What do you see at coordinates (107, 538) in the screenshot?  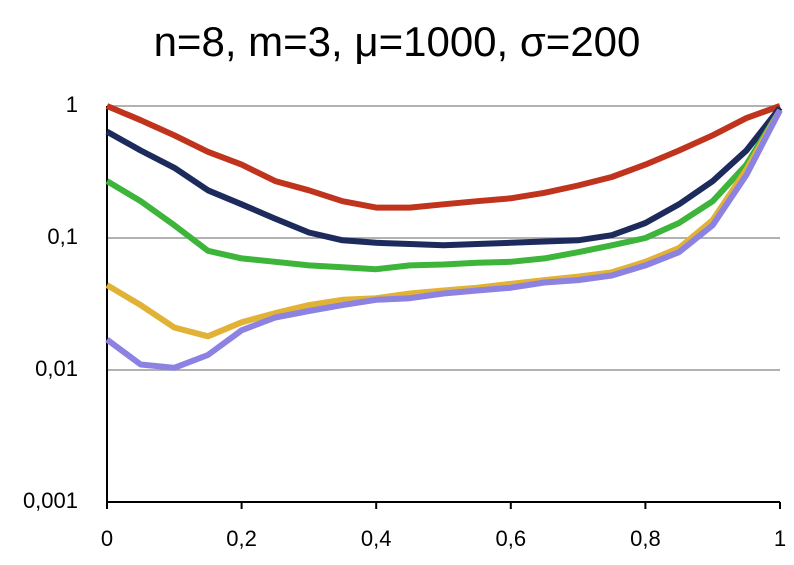 I see `x-tick-label: 0` at bounding box center [107, 538].